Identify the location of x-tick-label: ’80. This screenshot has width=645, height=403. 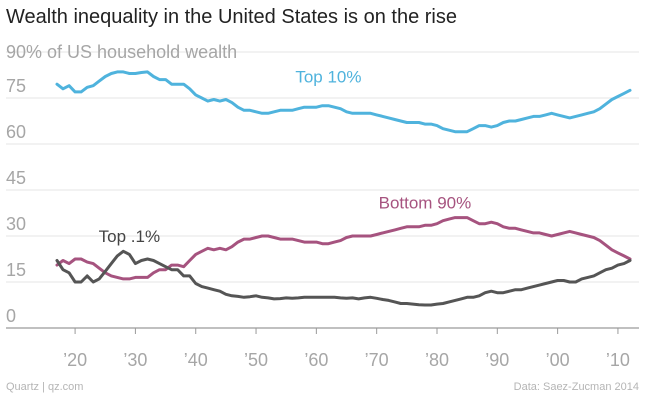
(437, 360).